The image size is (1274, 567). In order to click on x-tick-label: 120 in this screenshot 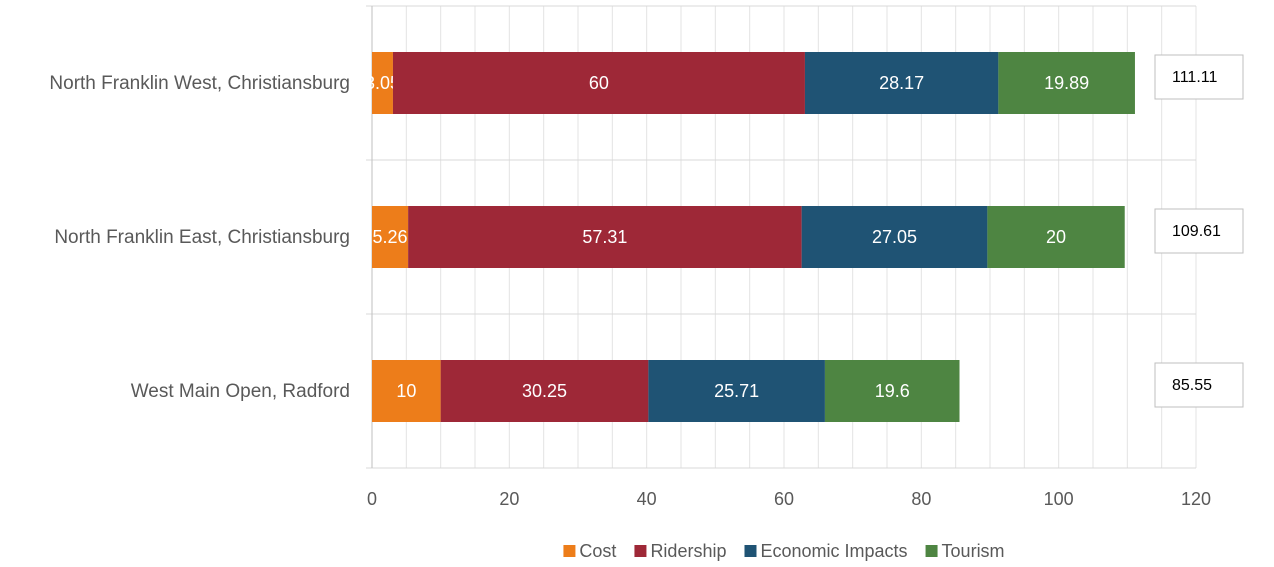, I will do `click(1196, 499)`.